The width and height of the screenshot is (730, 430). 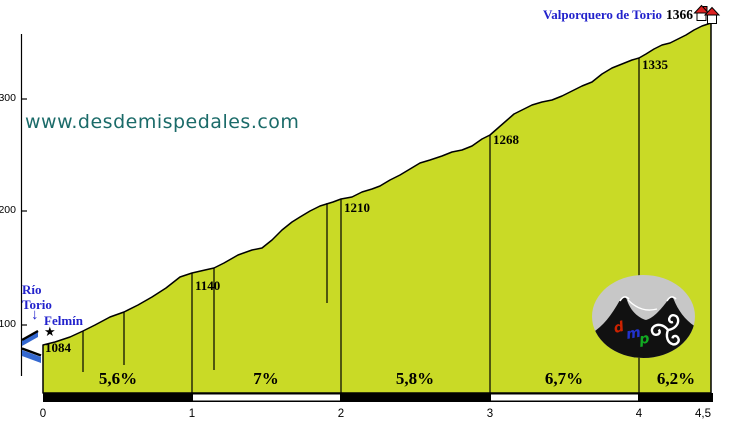 I want to click on watermark-text: www.desdemispedales.com, so click(x=162, y=122).